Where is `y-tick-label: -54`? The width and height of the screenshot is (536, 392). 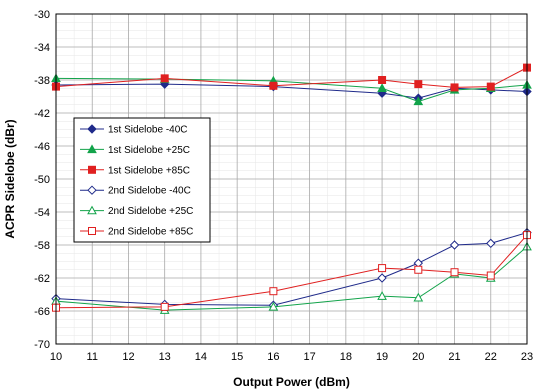
y-tick-label: -54 is located at coordinates (42, 213).